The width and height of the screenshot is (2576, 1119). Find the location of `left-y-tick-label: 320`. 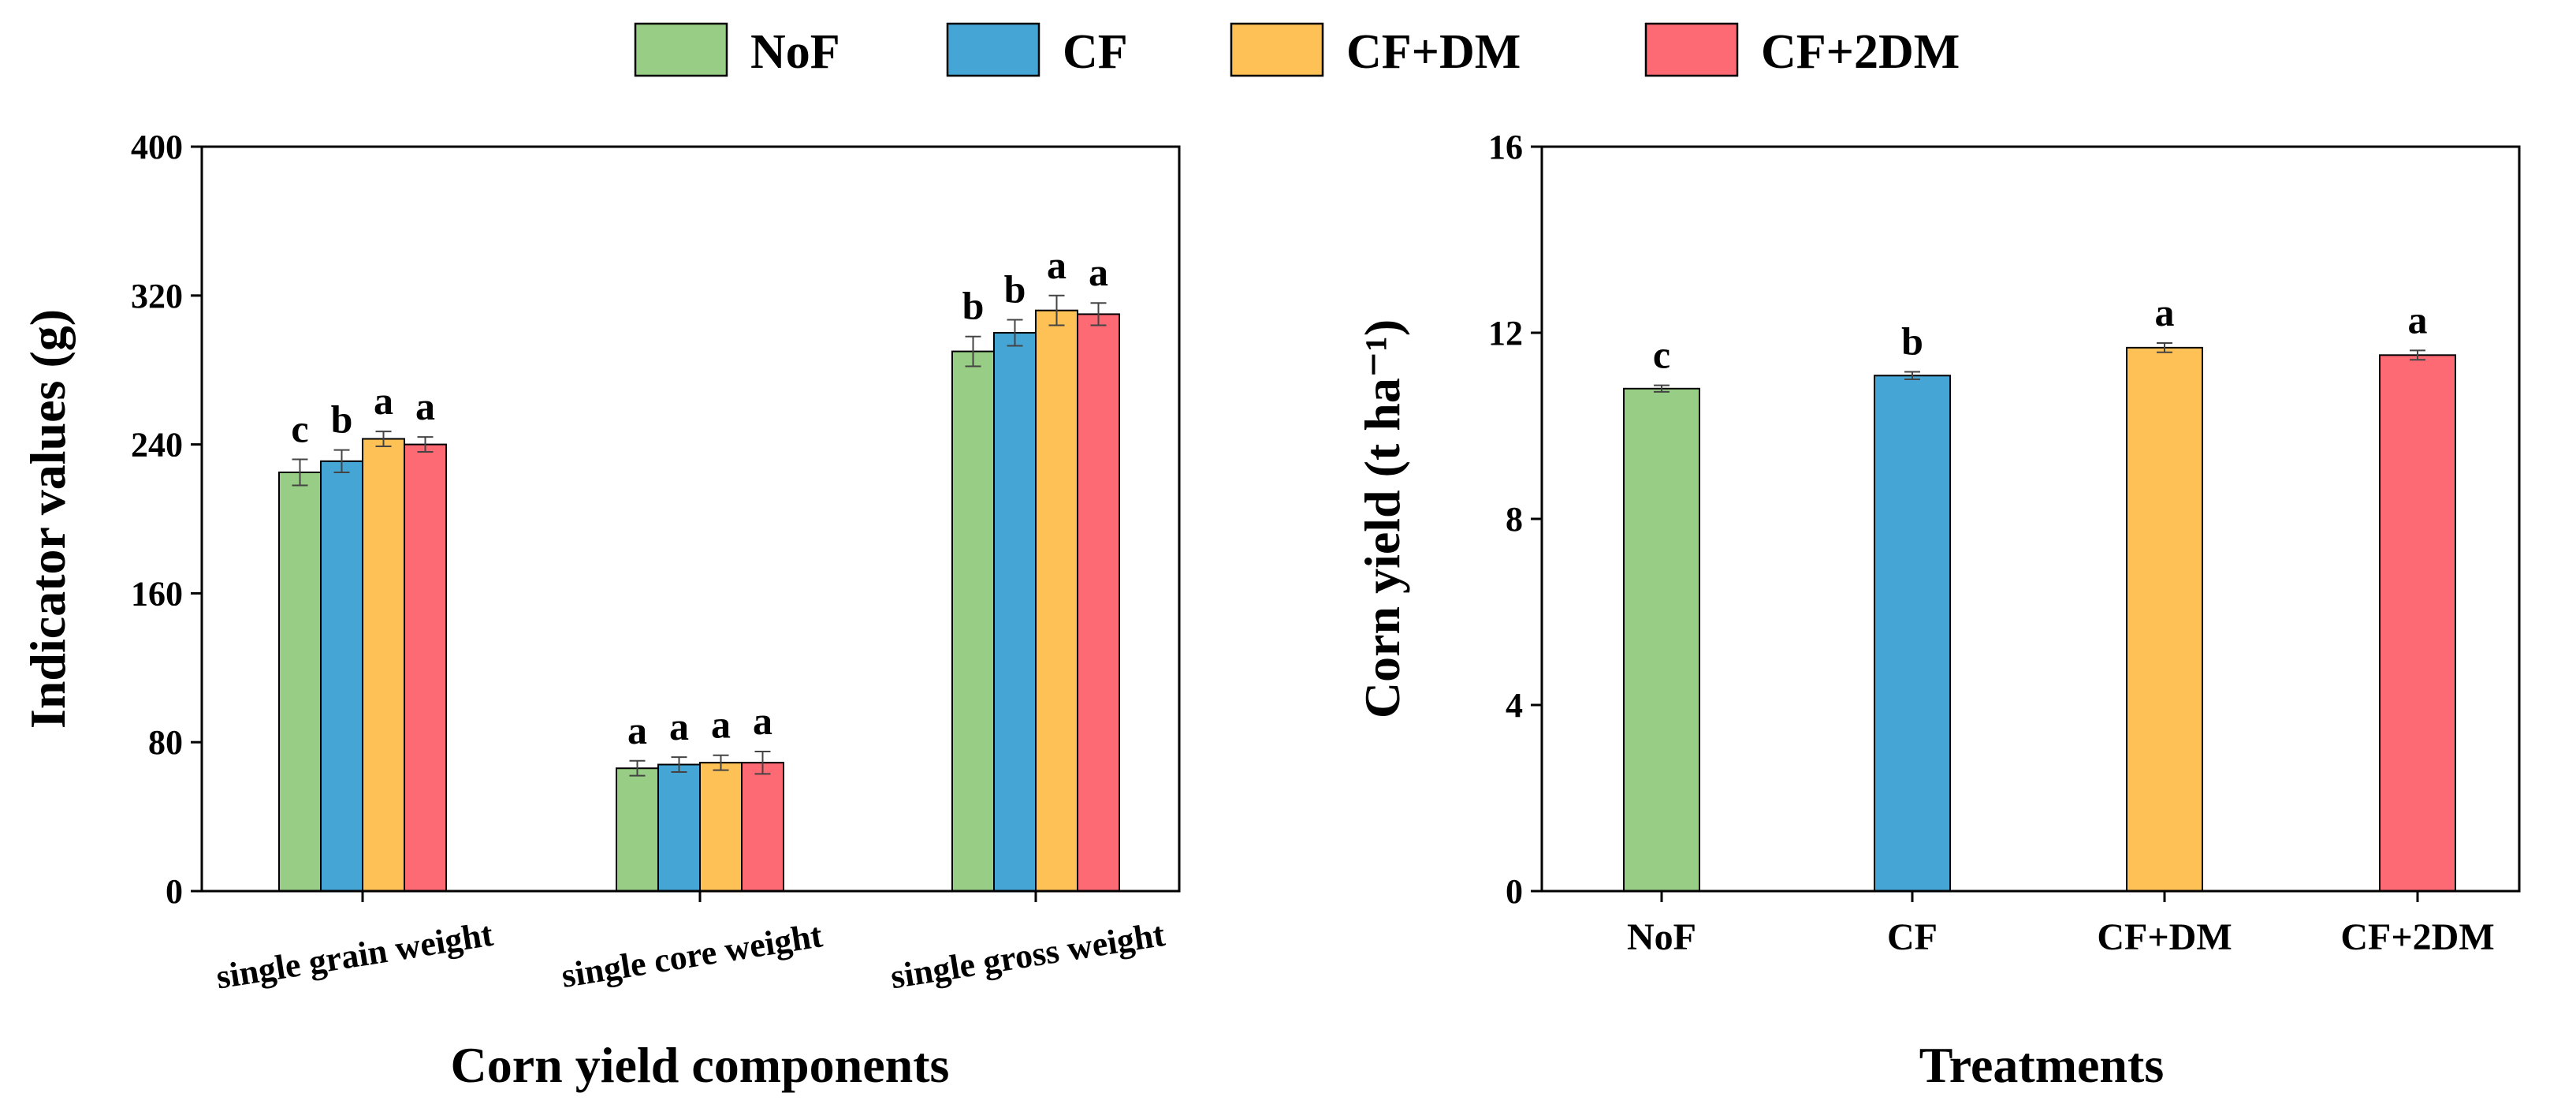

left-y-tick-label: 320 is located at coordinates (157, 296).